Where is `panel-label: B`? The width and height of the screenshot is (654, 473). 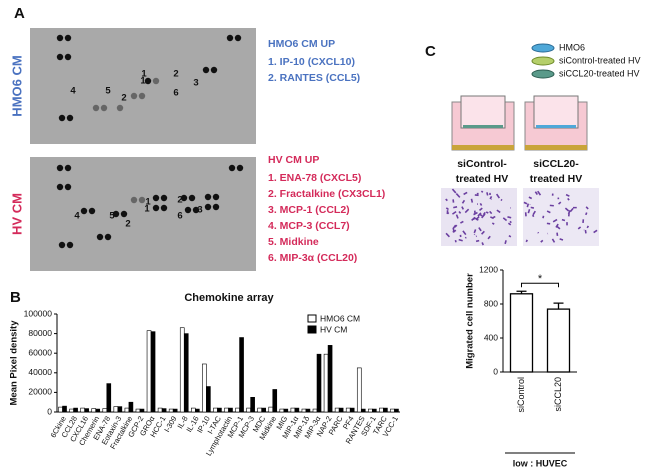 panel-label: B is located at coordinates (15, 297).